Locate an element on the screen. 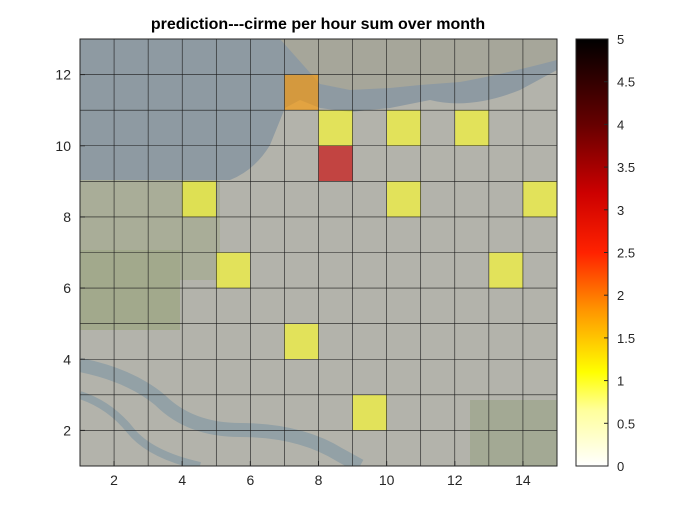  colorbar-tick-label: 5 is located at coordinates (620, 39).